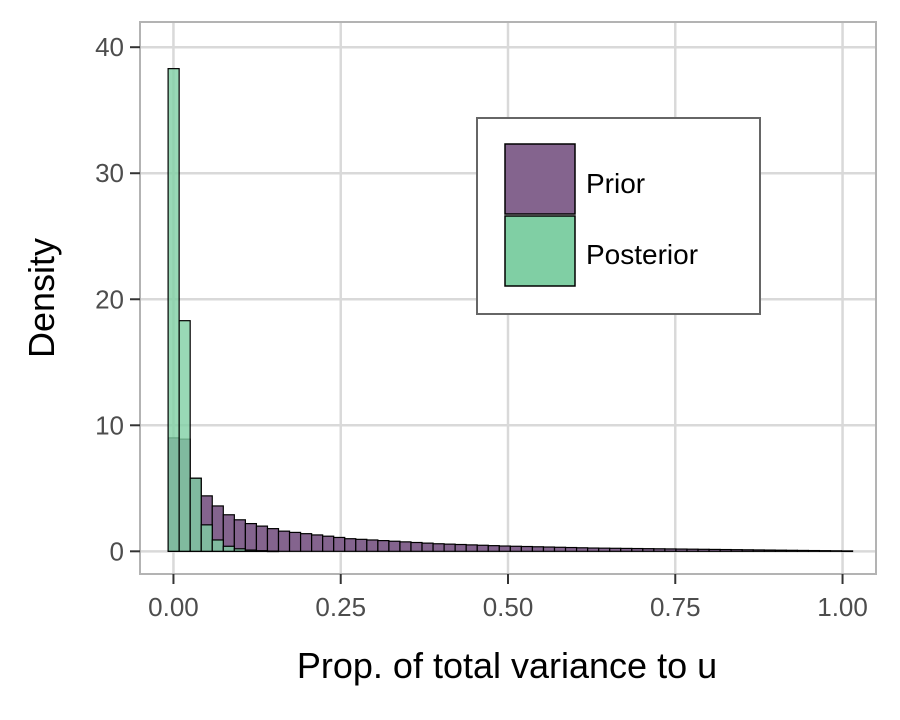 This screenshot has height=720, width=900. Describe the element at coordinates (109, 299) in the screenshot. I see `y-tick-label-2: 20` at that location.